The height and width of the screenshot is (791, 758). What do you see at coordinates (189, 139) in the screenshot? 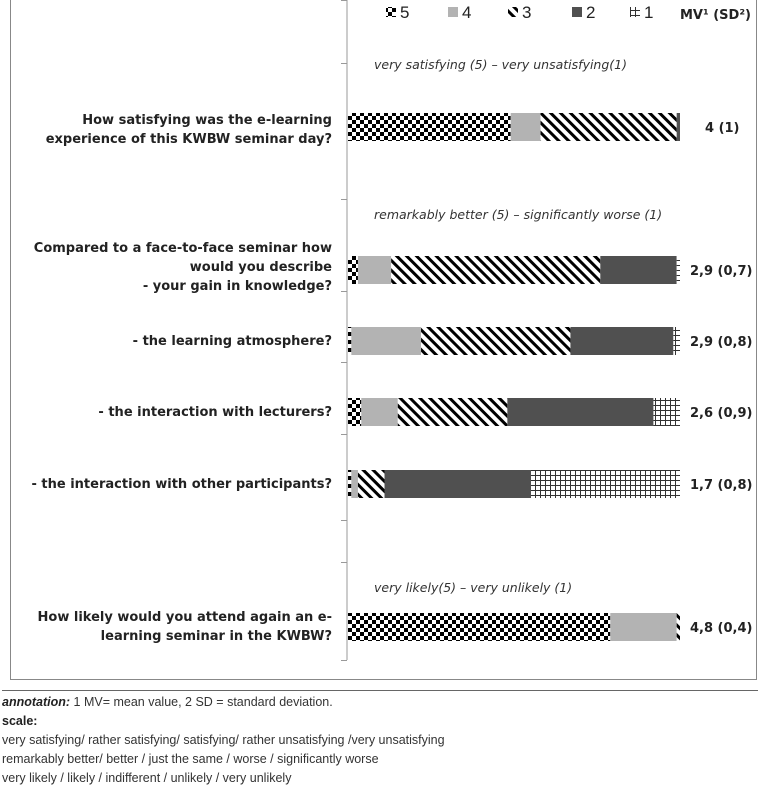
I see `question-label: experience of this KWBW seminar day?` at bounding box center [189, 139].